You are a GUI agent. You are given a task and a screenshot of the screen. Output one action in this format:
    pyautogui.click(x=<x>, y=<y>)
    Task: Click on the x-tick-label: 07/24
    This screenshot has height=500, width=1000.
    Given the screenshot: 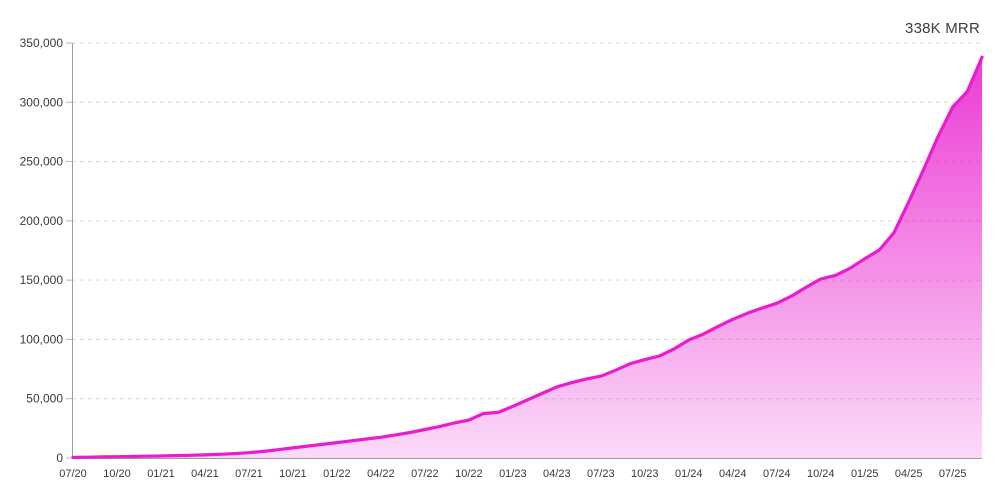 What is the action you would take?
    pyautogui.click(x=777, y=474)
    